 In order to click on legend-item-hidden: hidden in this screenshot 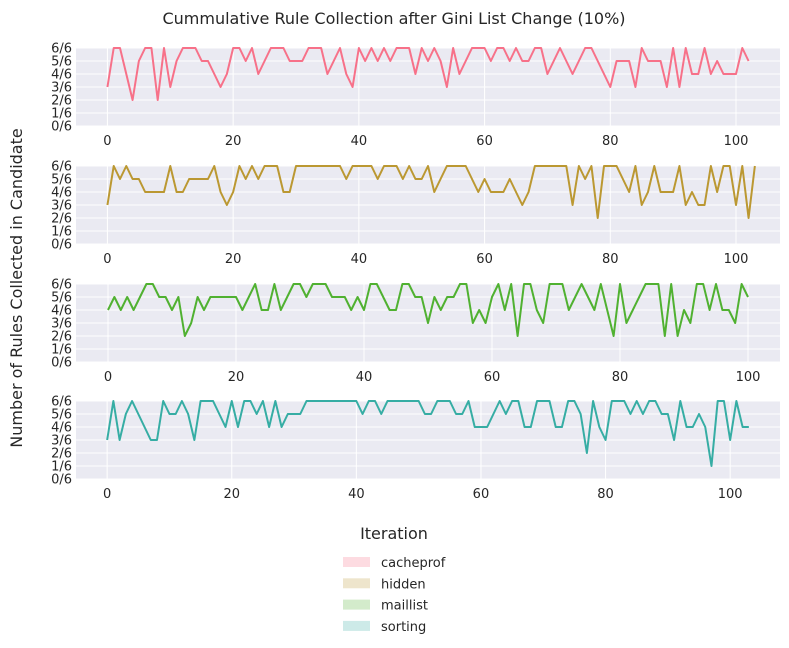, I will do `click(384, 584)`.